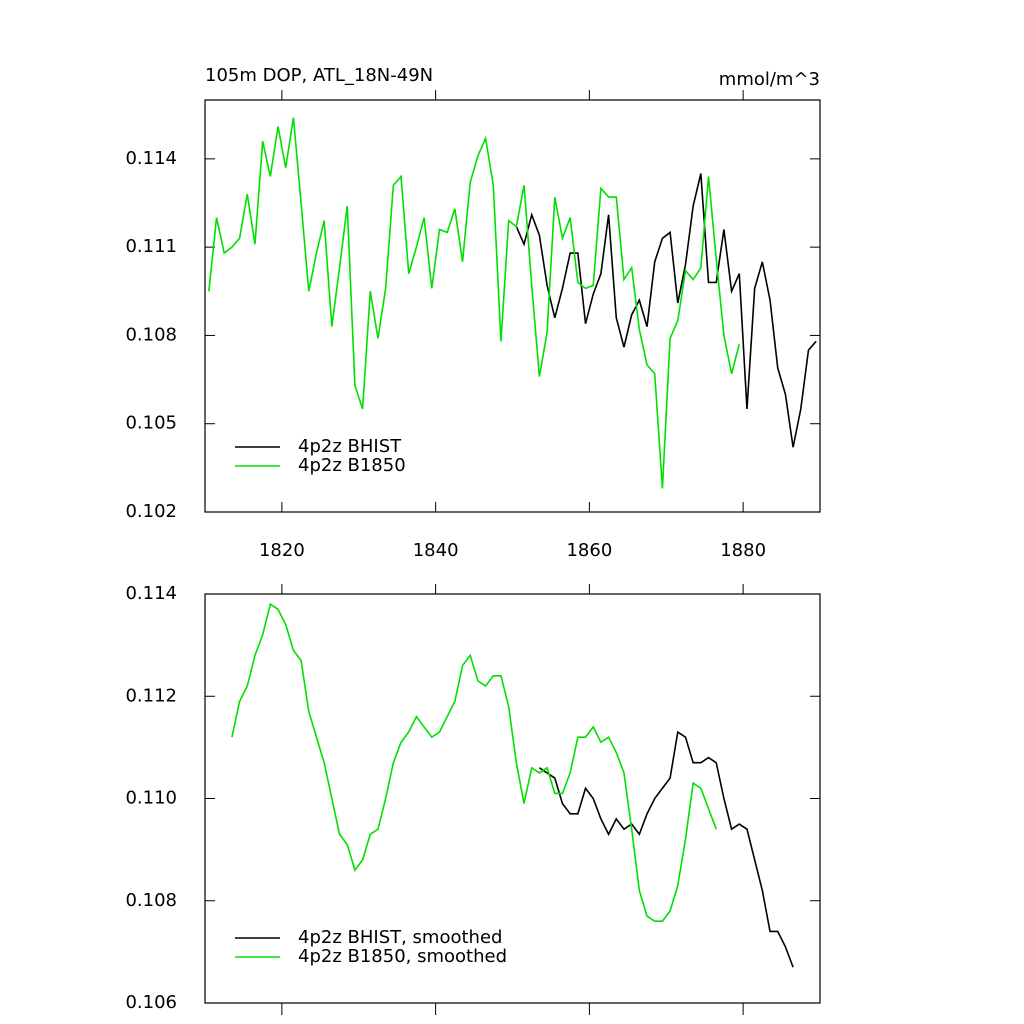 The image size is (1024, 1024). What do you see at coordinates (282, 550) in the screenshot?
I see `x-tick-label: 1820` at bounding box center [282, 550].